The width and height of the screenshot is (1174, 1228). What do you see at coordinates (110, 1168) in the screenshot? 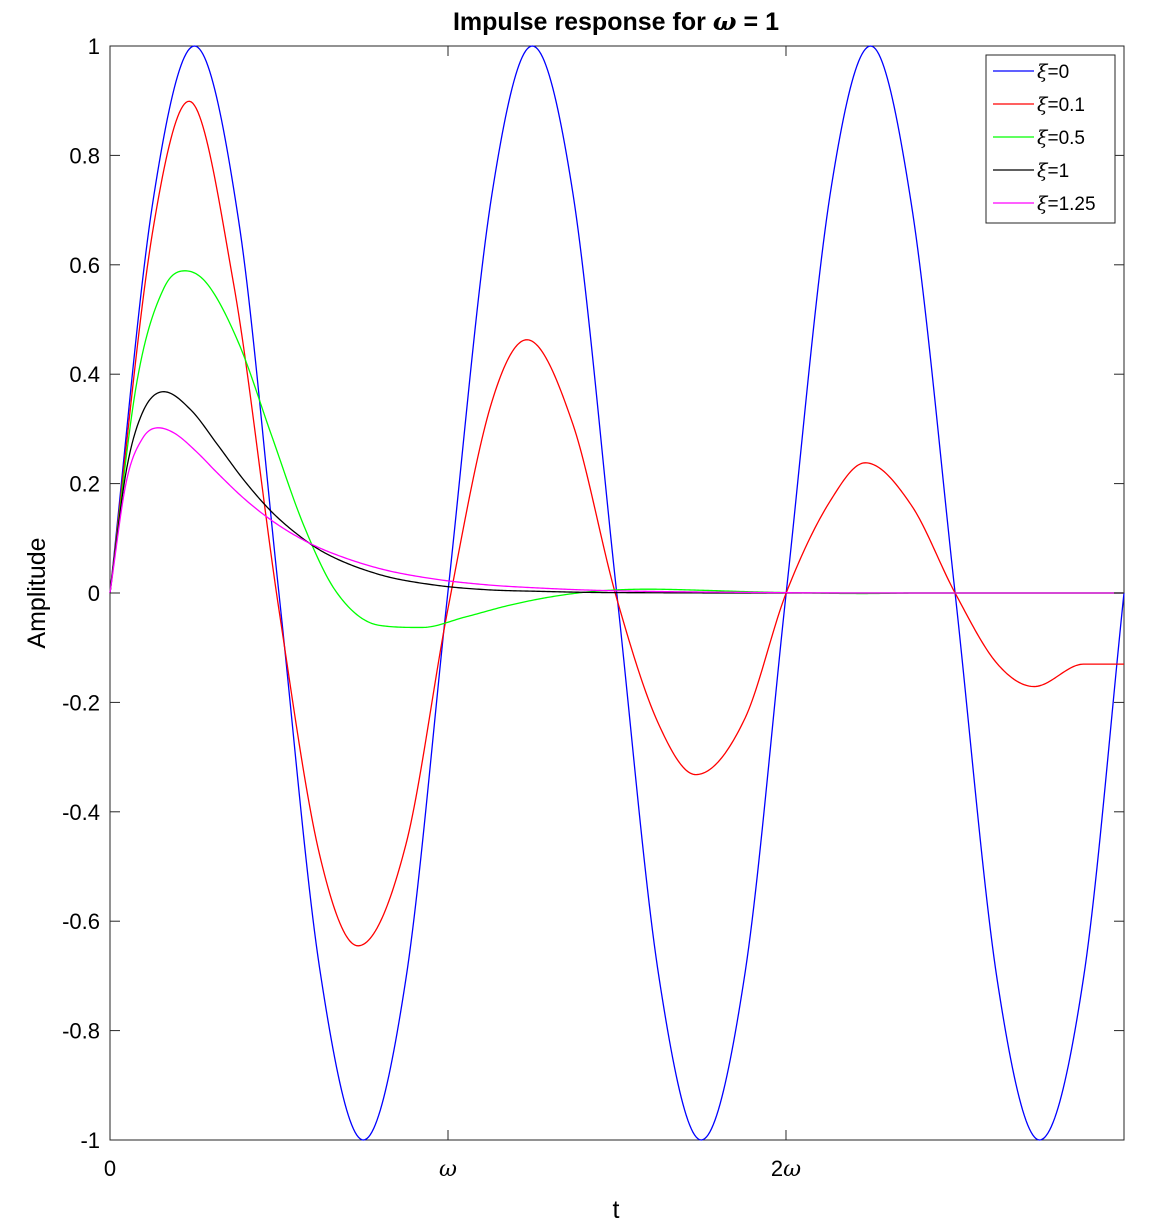
I see `x-tick-label: 0` at bounding box center [110, 1168].